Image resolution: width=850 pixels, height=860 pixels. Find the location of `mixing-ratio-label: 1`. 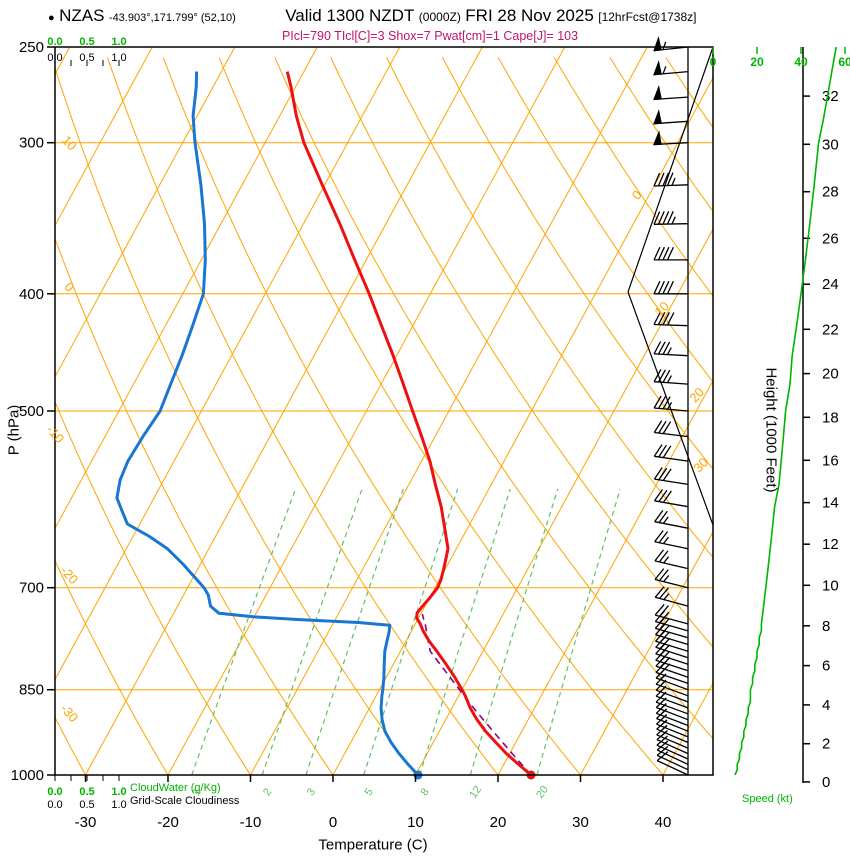

mixing-ratio-label: 1 is located at coordinates (197, 792).